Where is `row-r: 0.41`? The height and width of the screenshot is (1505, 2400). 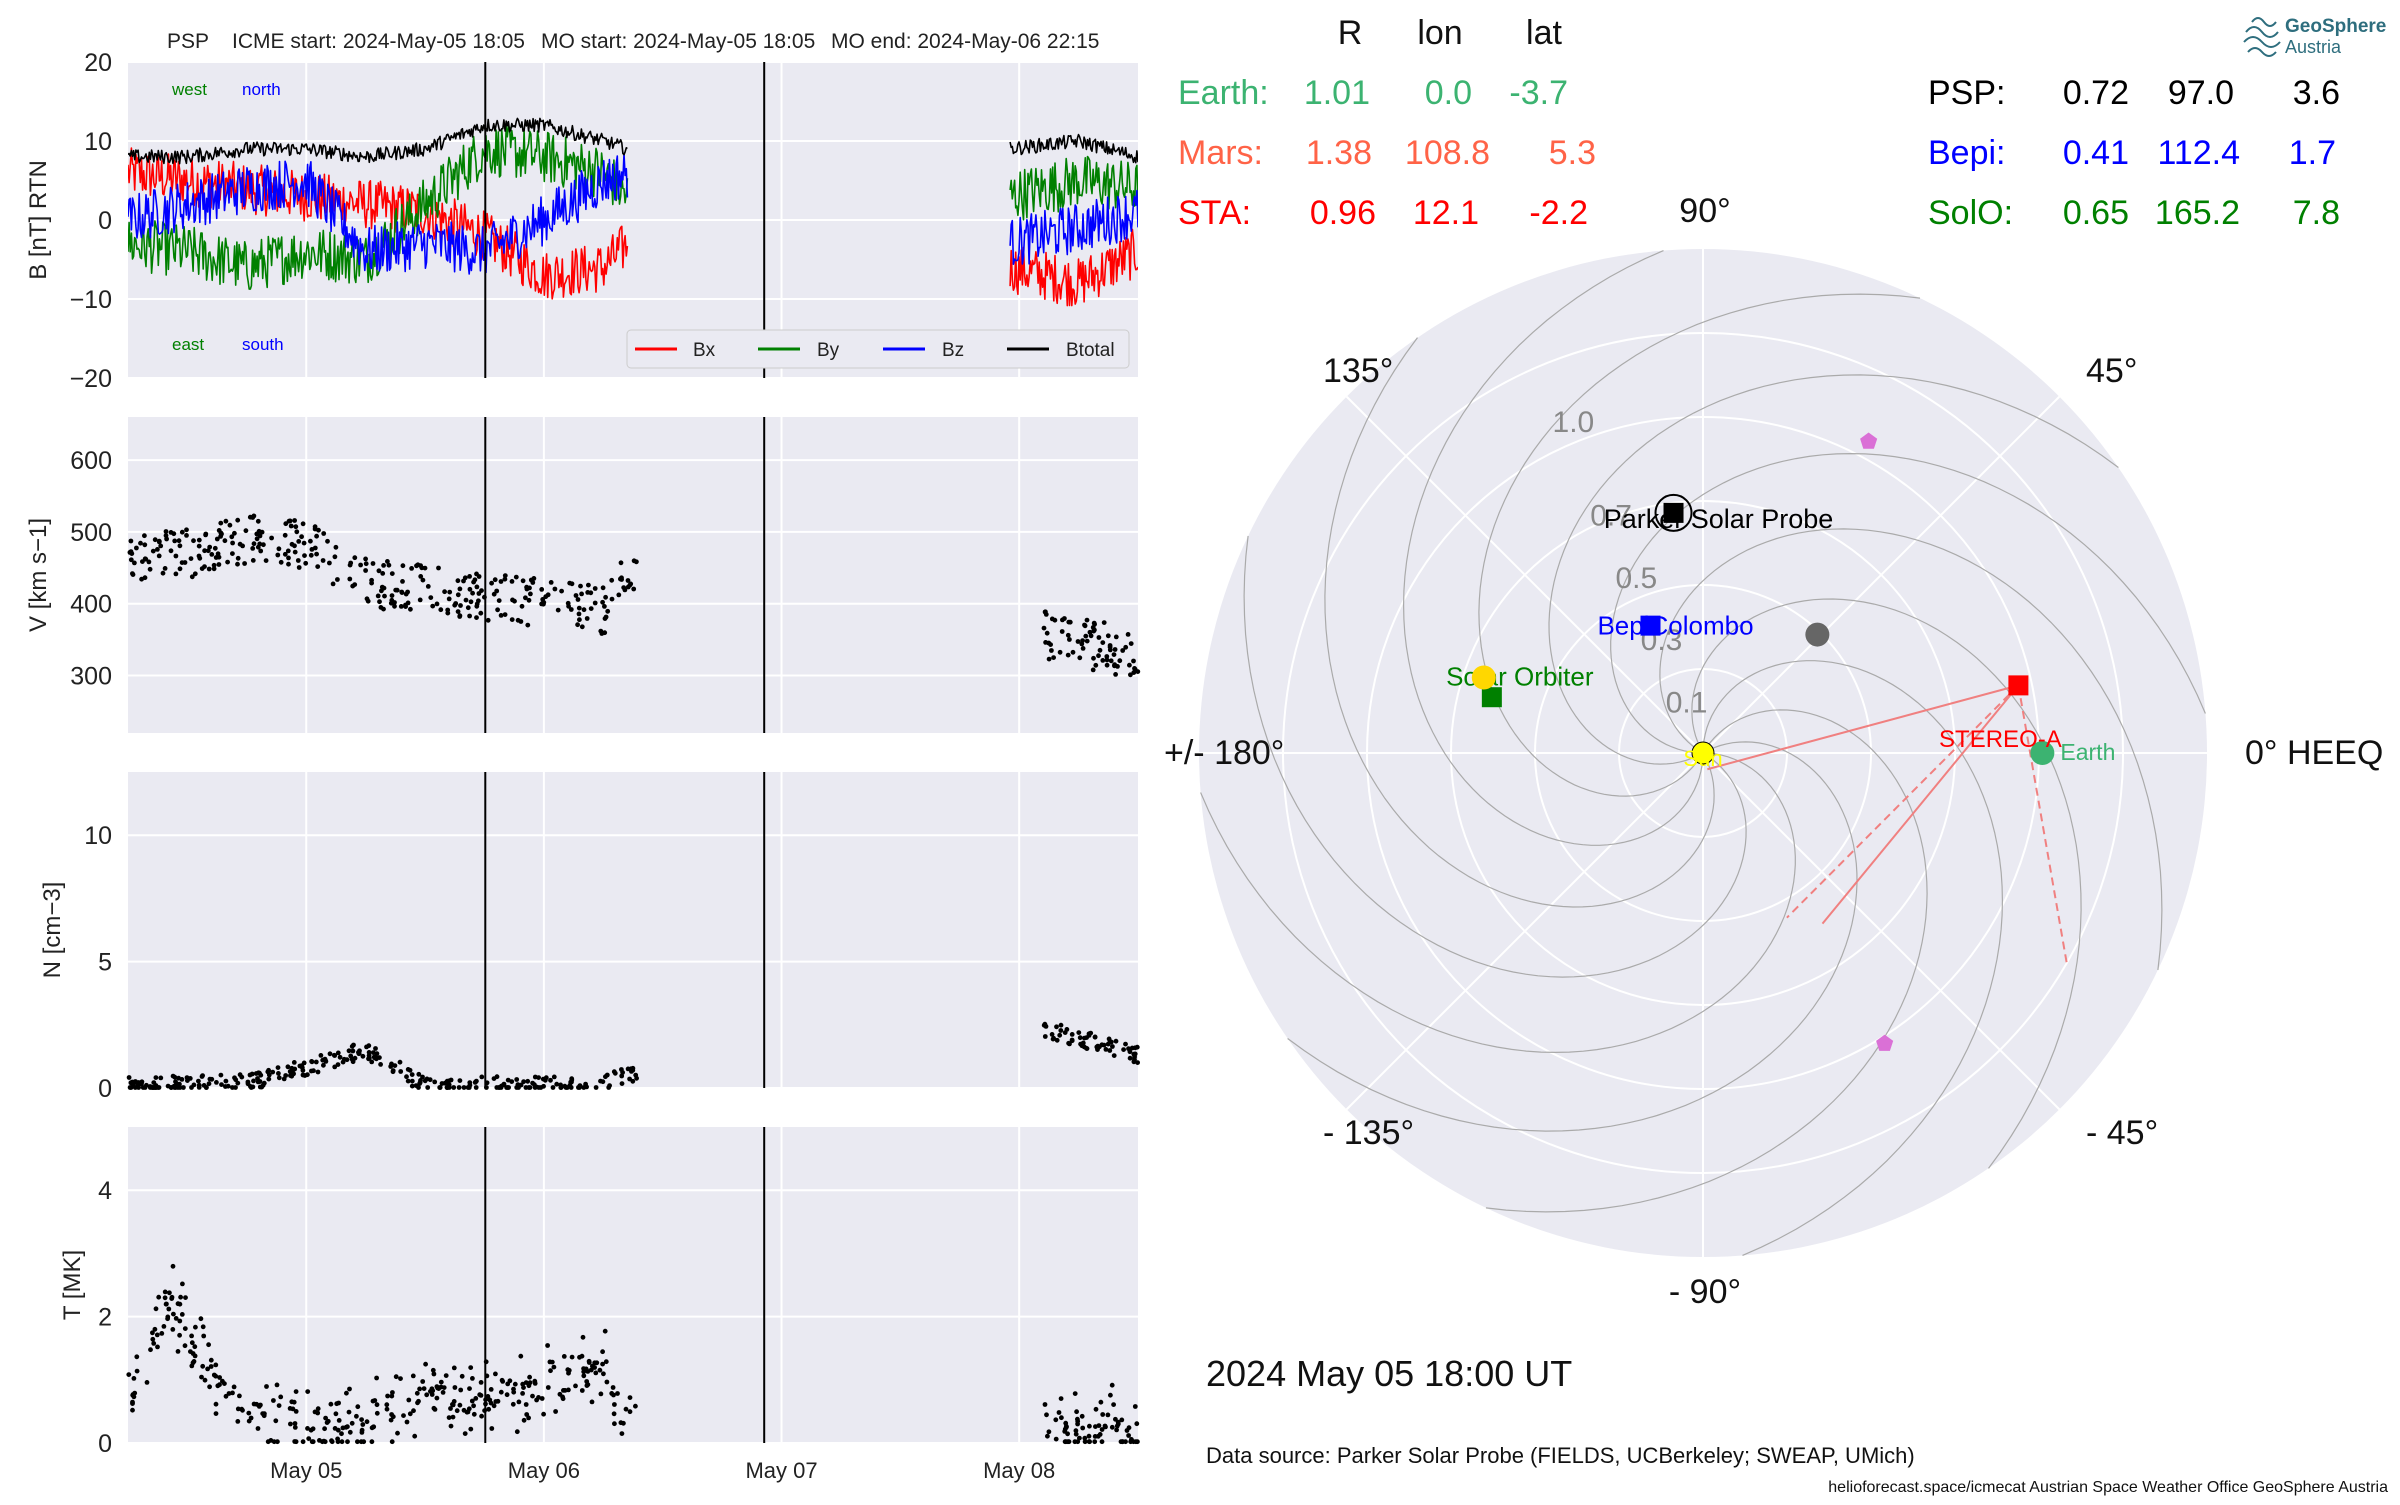
row-r: 0.41 is located at coordinates (2096, 153).